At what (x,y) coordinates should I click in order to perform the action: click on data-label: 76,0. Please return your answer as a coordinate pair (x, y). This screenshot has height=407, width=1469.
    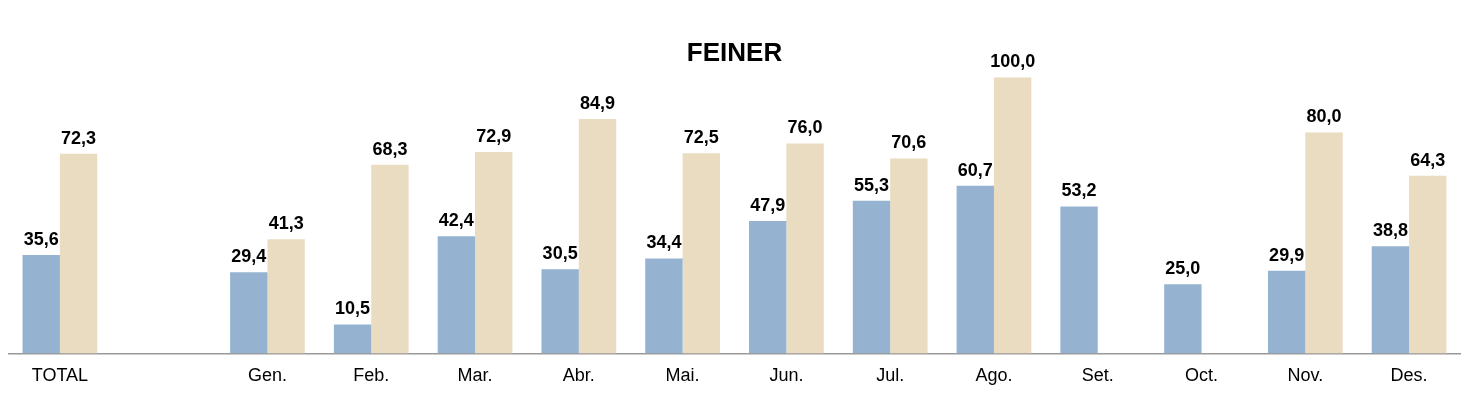
    Looking at the image, I should click on (805, 127).